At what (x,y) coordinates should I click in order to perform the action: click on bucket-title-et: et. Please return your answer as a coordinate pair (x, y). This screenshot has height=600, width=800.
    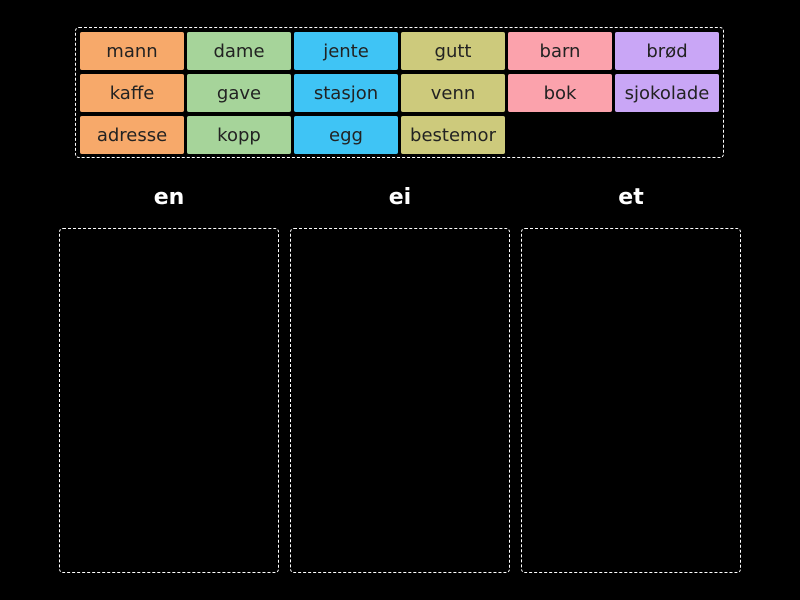
    Looking at the image, I should click on (631, 197).